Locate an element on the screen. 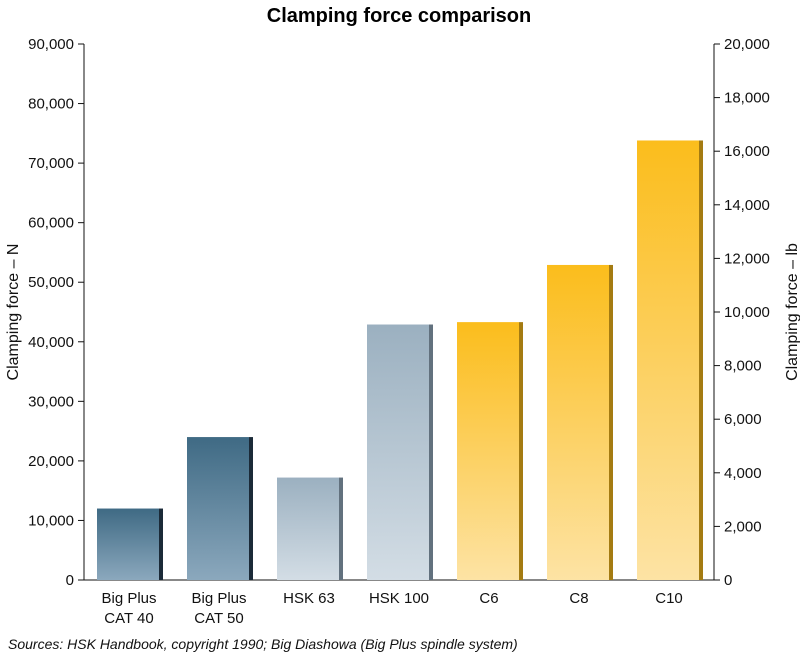 The image size is (800, 661). y-tick-label: 60,000 is located at coordinates (51, 223).